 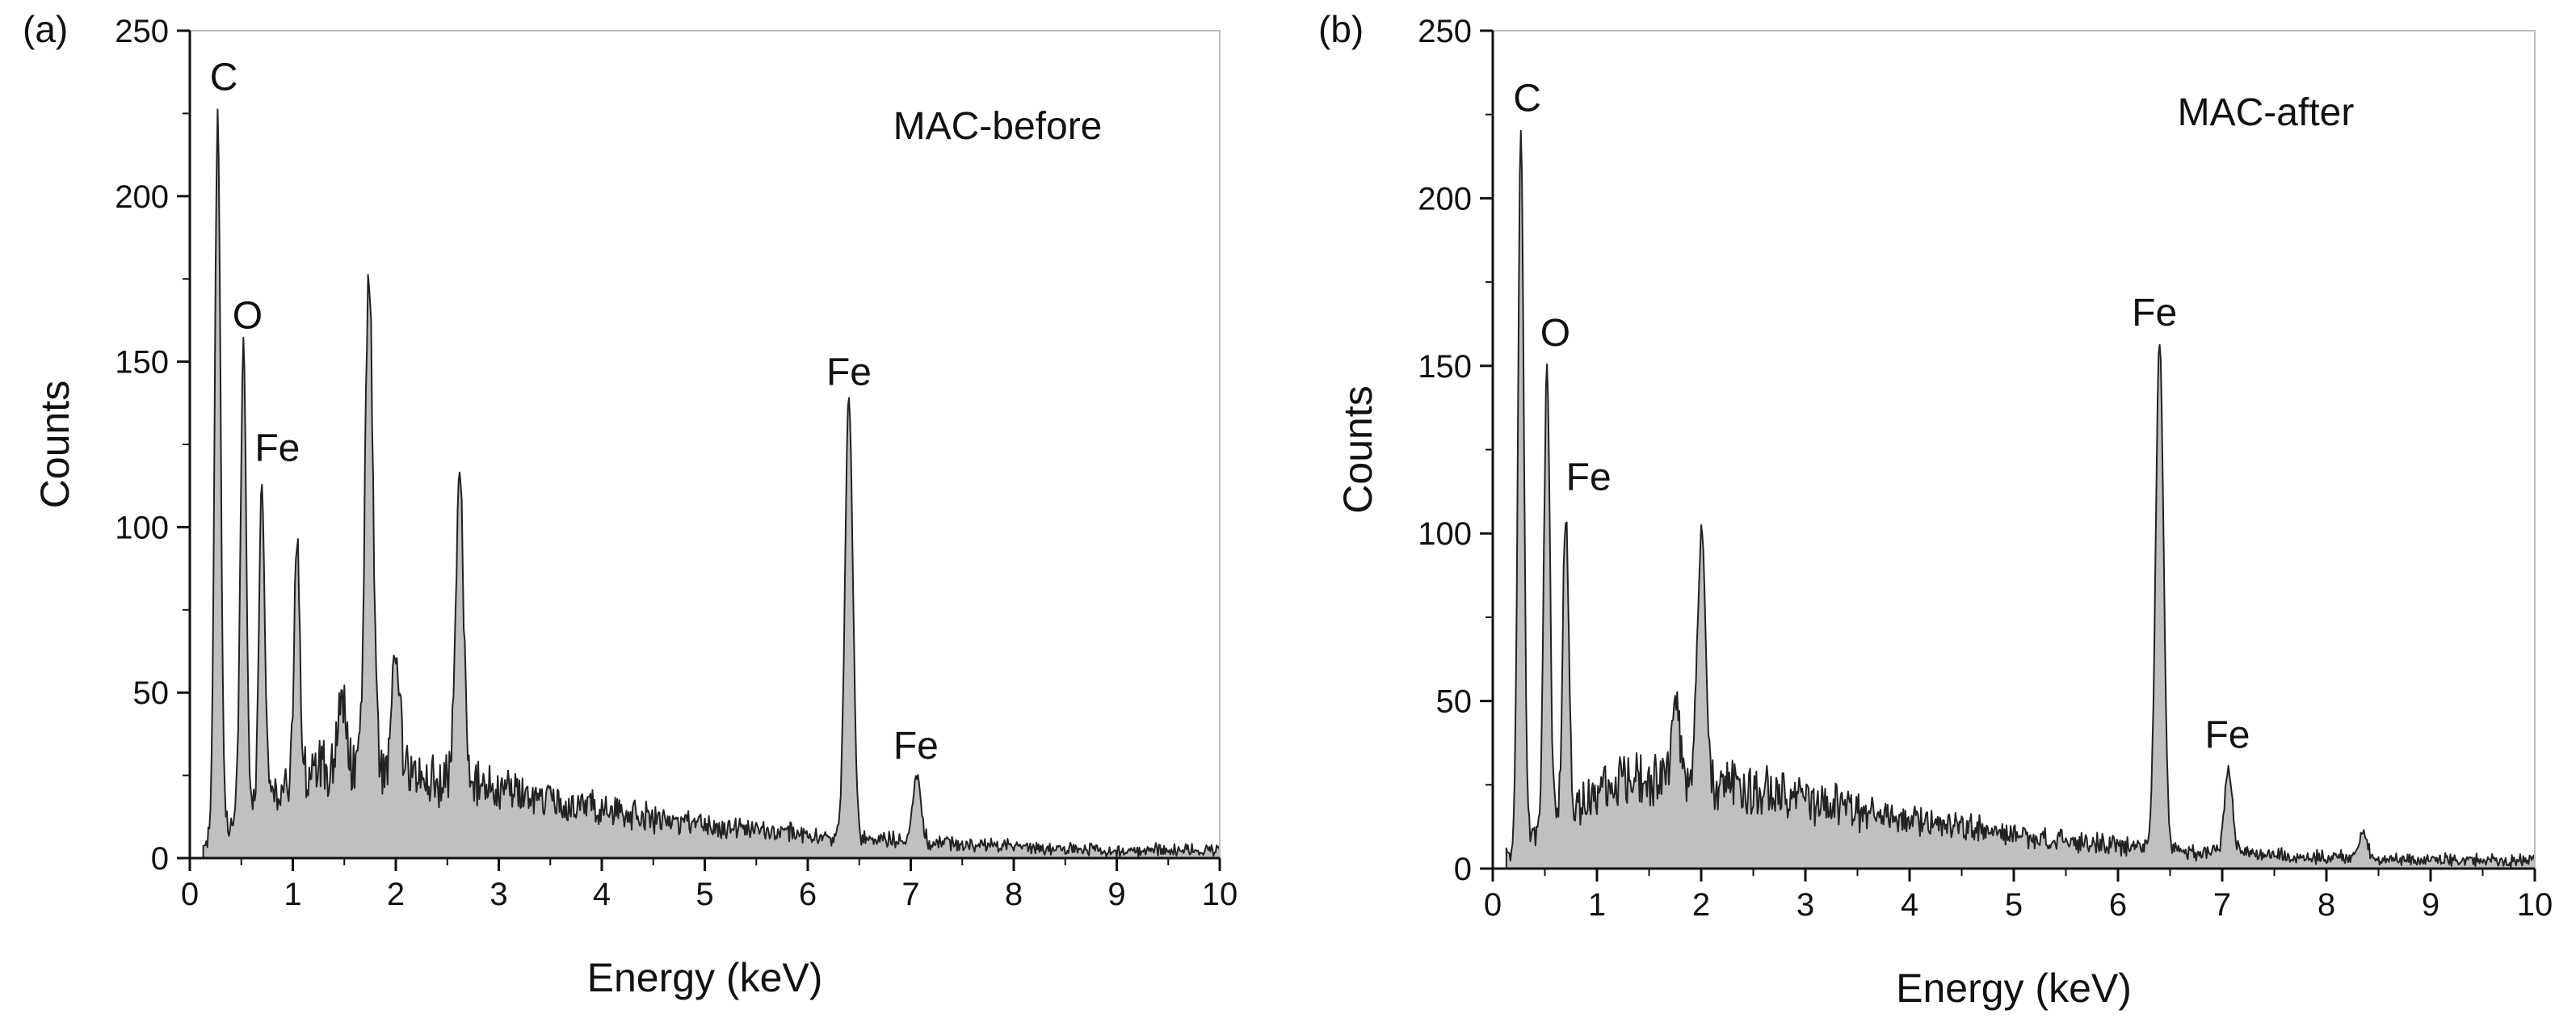 What do you see at coordinates (998, 126) in the screenshot?
I see `sample-label: MAC-before` at bounding box center [998, 126].